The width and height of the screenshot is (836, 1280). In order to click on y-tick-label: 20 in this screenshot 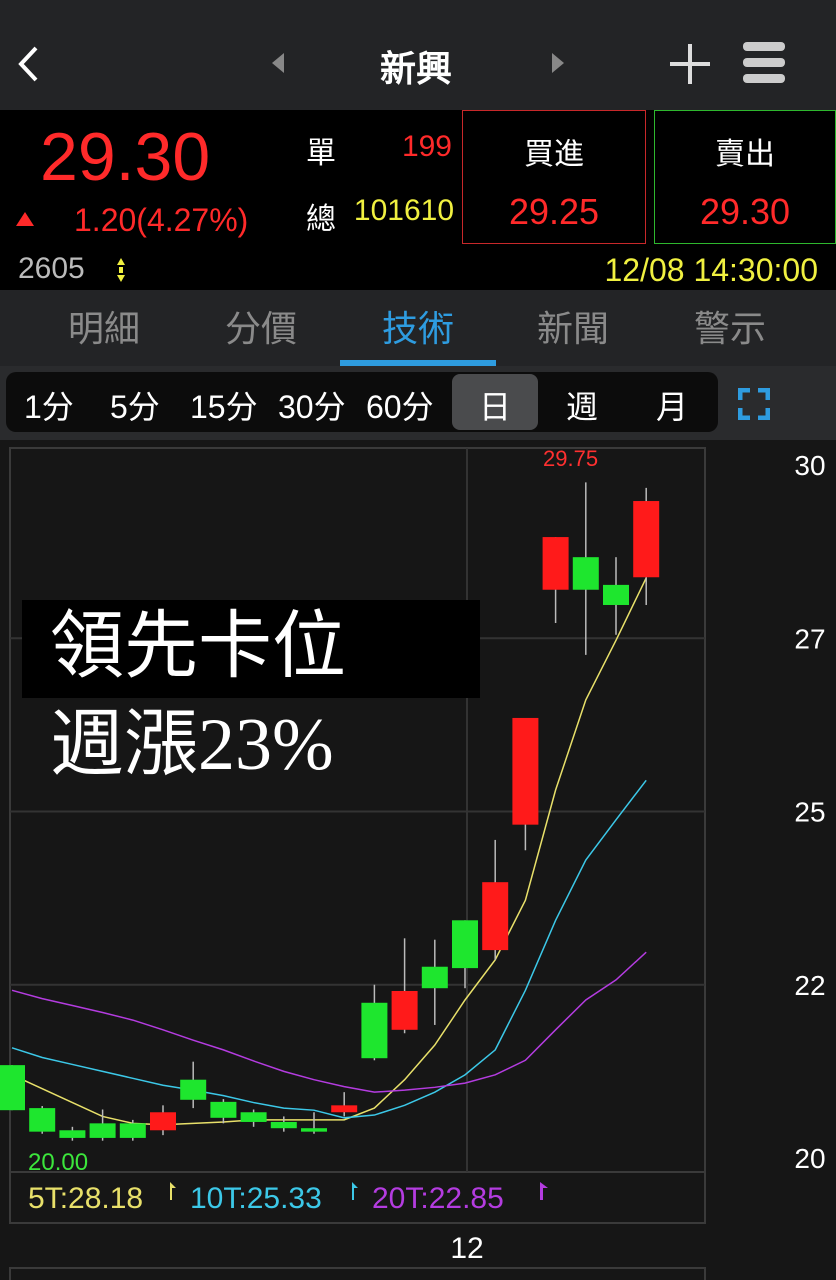, I will do `click(809, 1158)`.